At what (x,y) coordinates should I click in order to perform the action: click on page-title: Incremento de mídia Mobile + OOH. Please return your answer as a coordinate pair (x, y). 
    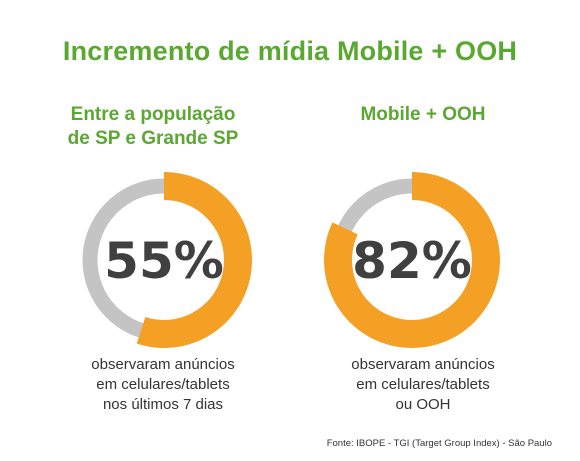
    Looking at the image, I should click on (290, 51).